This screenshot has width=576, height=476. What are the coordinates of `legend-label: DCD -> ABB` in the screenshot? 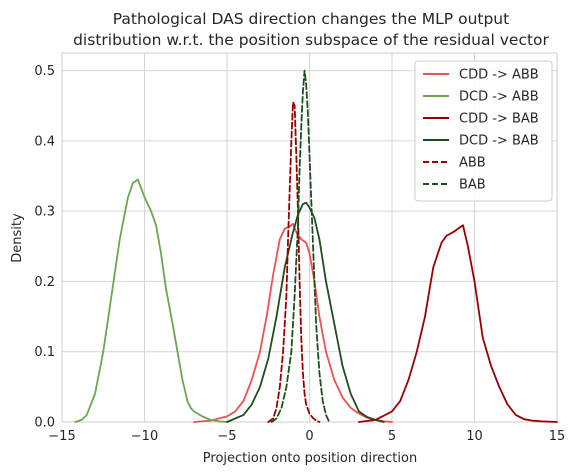 It's located at (499, 97).